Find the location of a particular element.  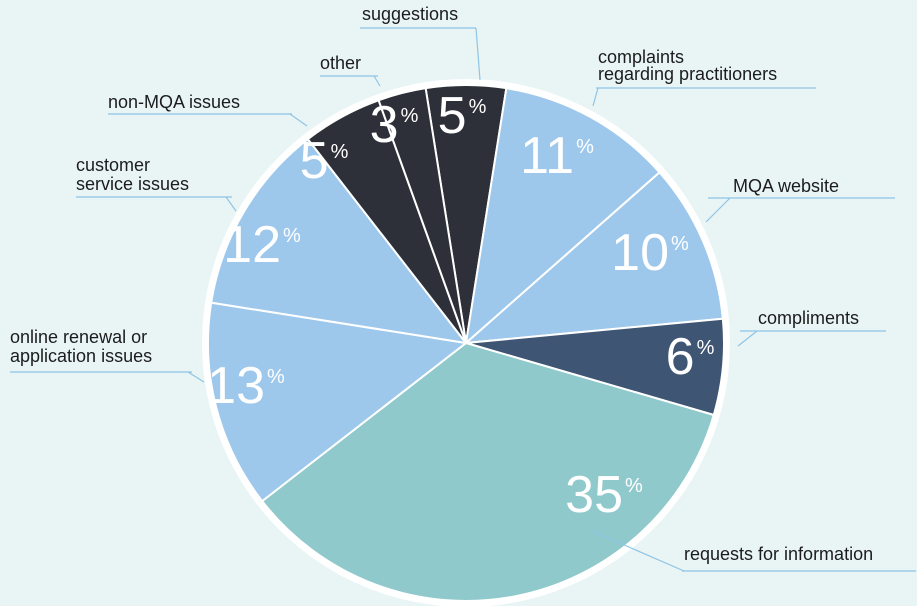

percent-label: 3% is located at coordinates (394, 125).